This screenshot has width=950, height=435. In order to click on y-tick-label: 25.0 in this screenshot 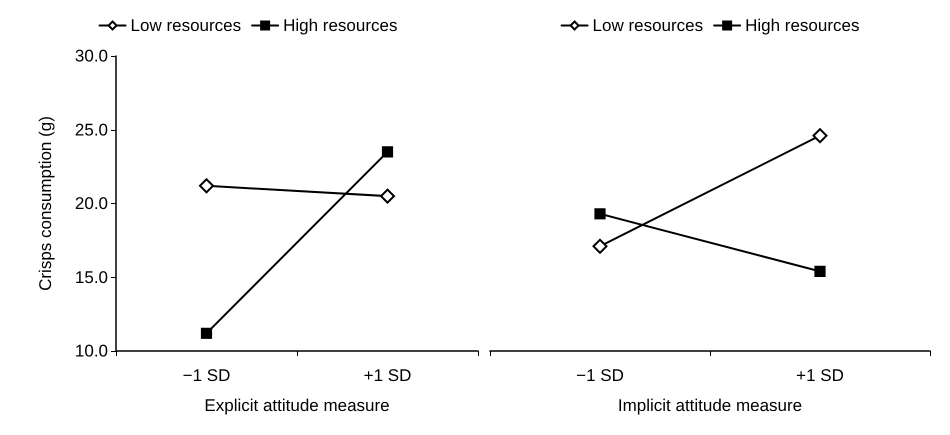, I will do `click(91, 130)`.